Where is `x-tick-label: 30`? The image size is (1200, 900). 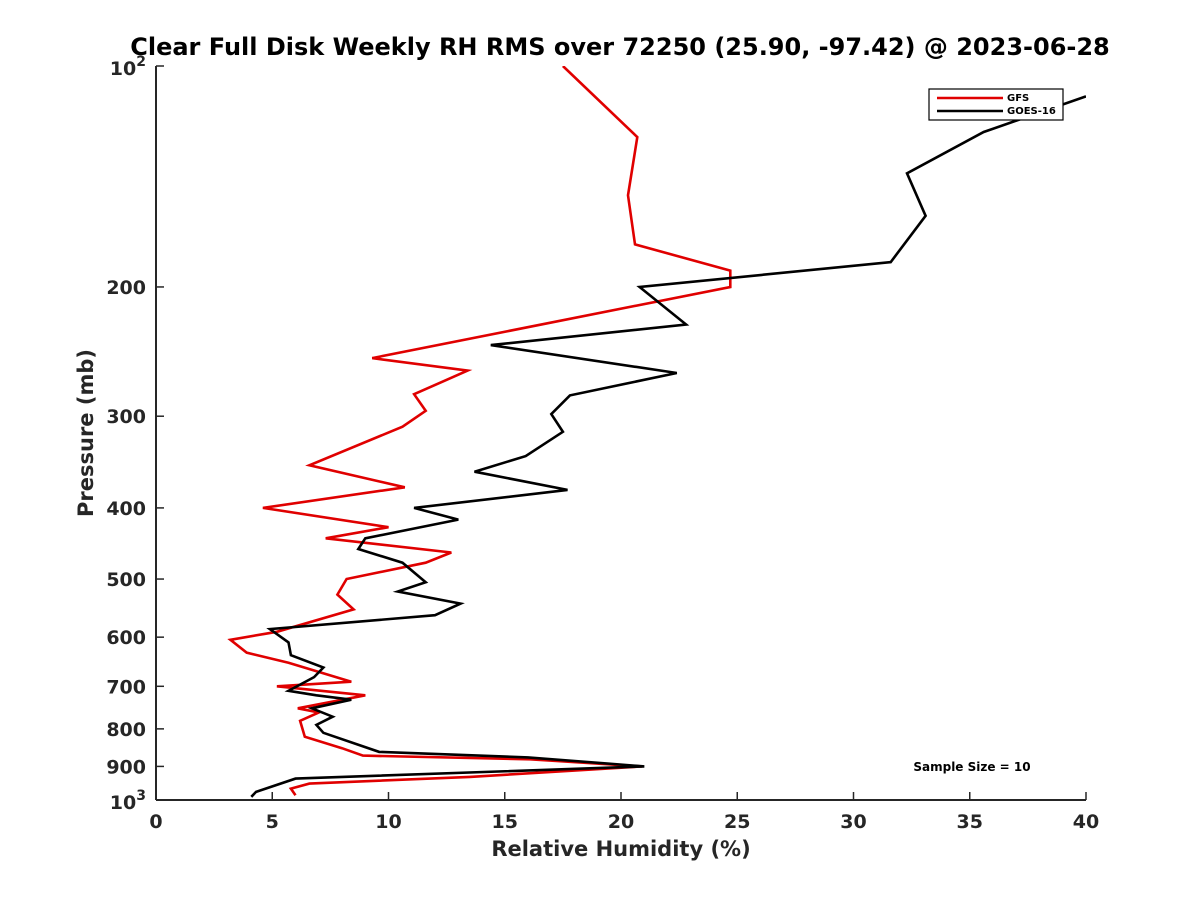 x-tick-label: 30 is located at coordinates (853, 822).